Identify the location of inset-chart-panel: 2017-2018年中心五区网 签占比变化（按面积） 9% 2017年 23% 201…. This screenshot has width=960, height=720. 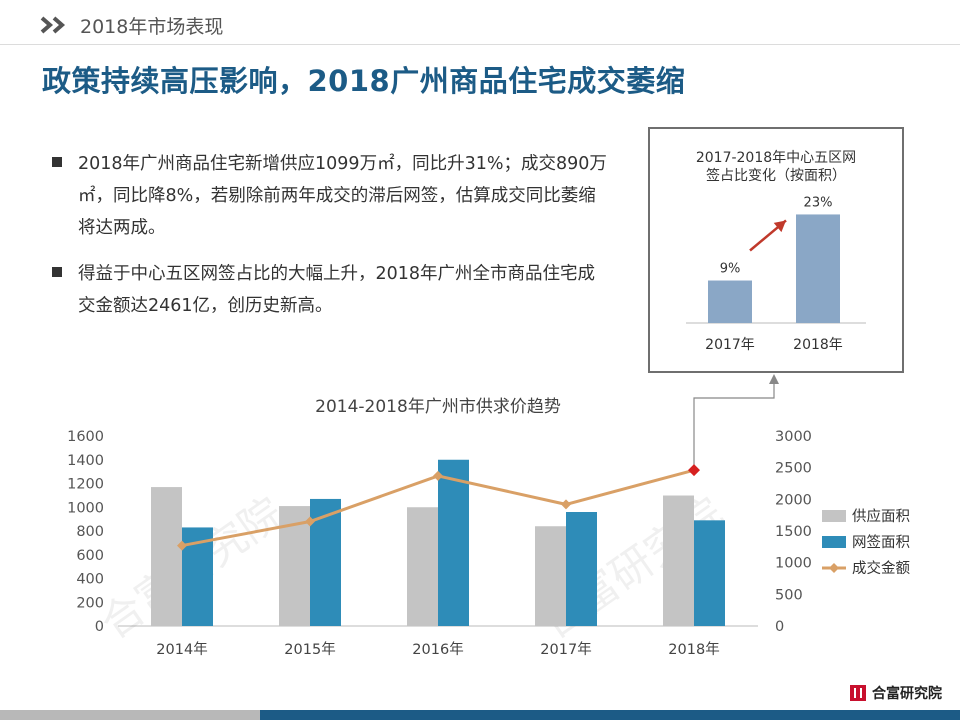
(776, 250).